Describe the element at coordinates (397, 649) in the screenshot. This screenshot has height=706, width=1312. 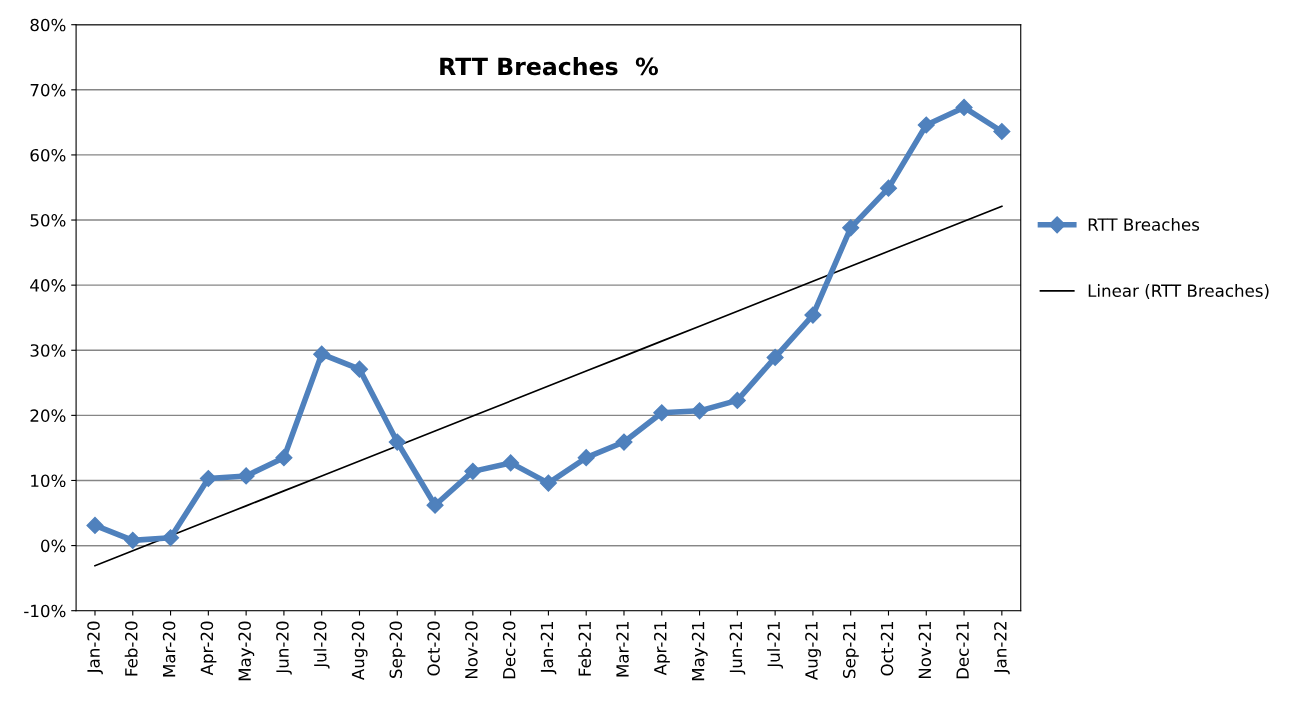
I see `x-tick-label: Sep-20` at that location.